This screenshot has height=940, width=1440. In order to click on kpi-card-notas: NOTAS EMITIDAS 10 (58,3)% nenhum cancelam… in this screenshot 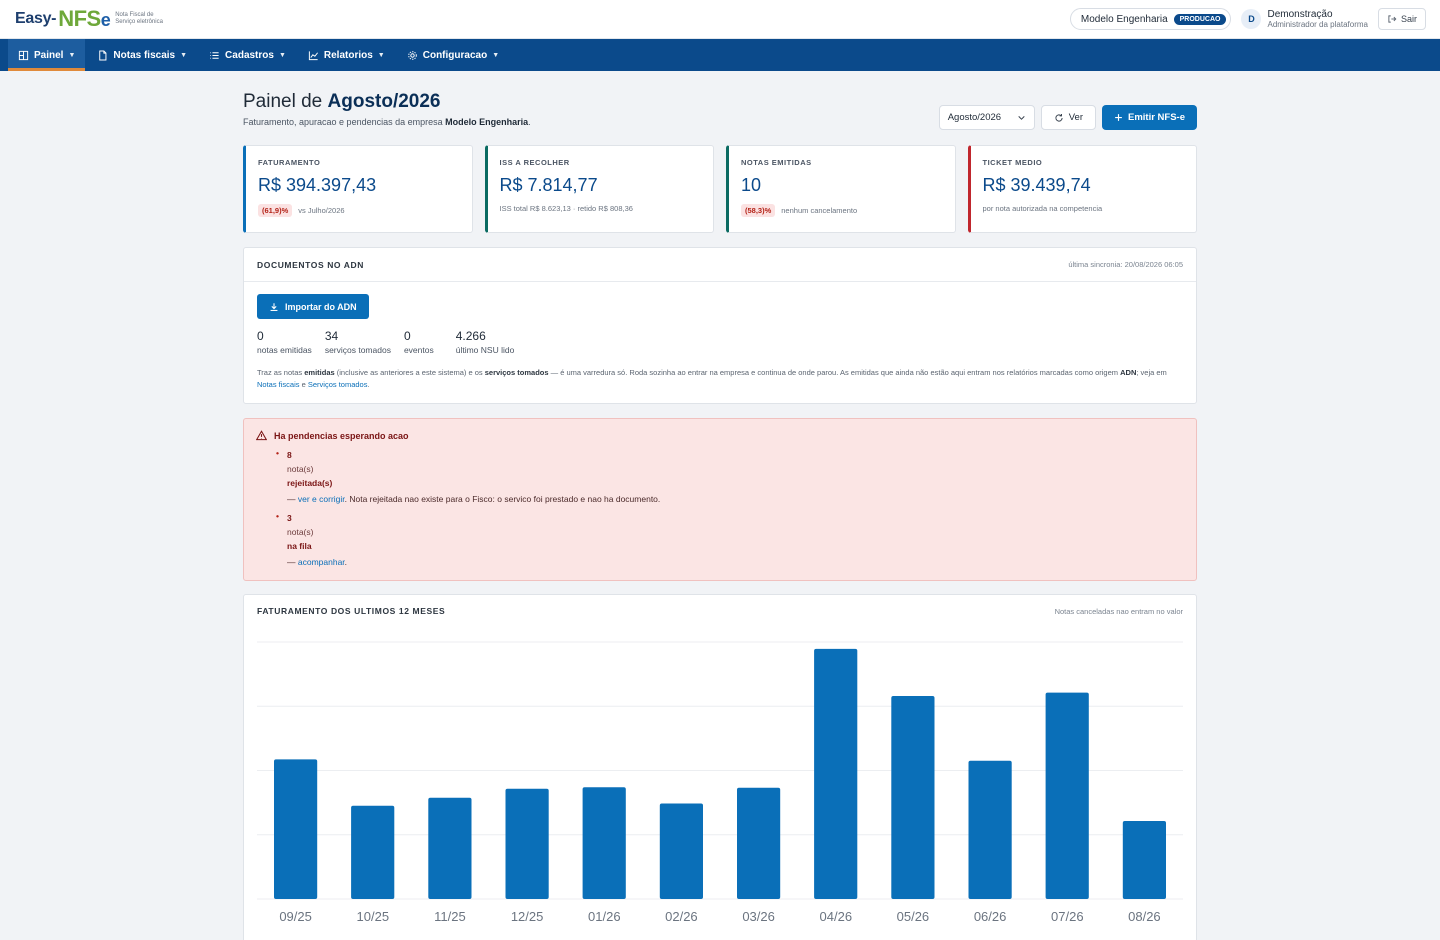, I will do `click(841, 189)`.